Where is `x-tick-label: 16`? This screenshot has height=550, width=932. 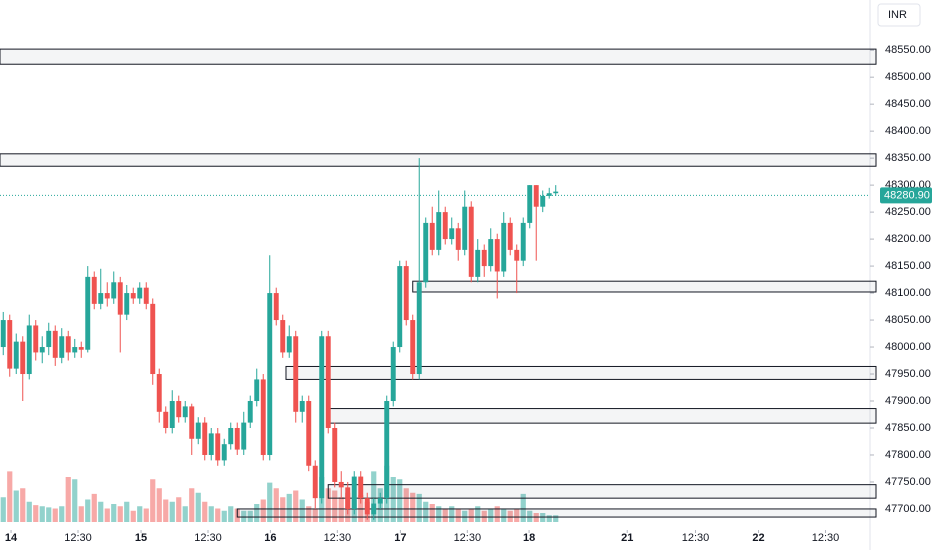 x-tick-label: 16 is located at coordinates (270, 538).